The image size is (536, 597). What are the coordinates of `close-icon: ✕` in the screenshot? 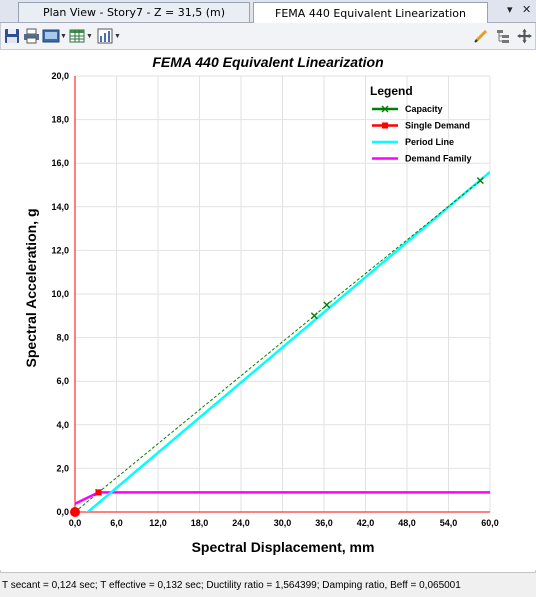 It's located at (527, 9).